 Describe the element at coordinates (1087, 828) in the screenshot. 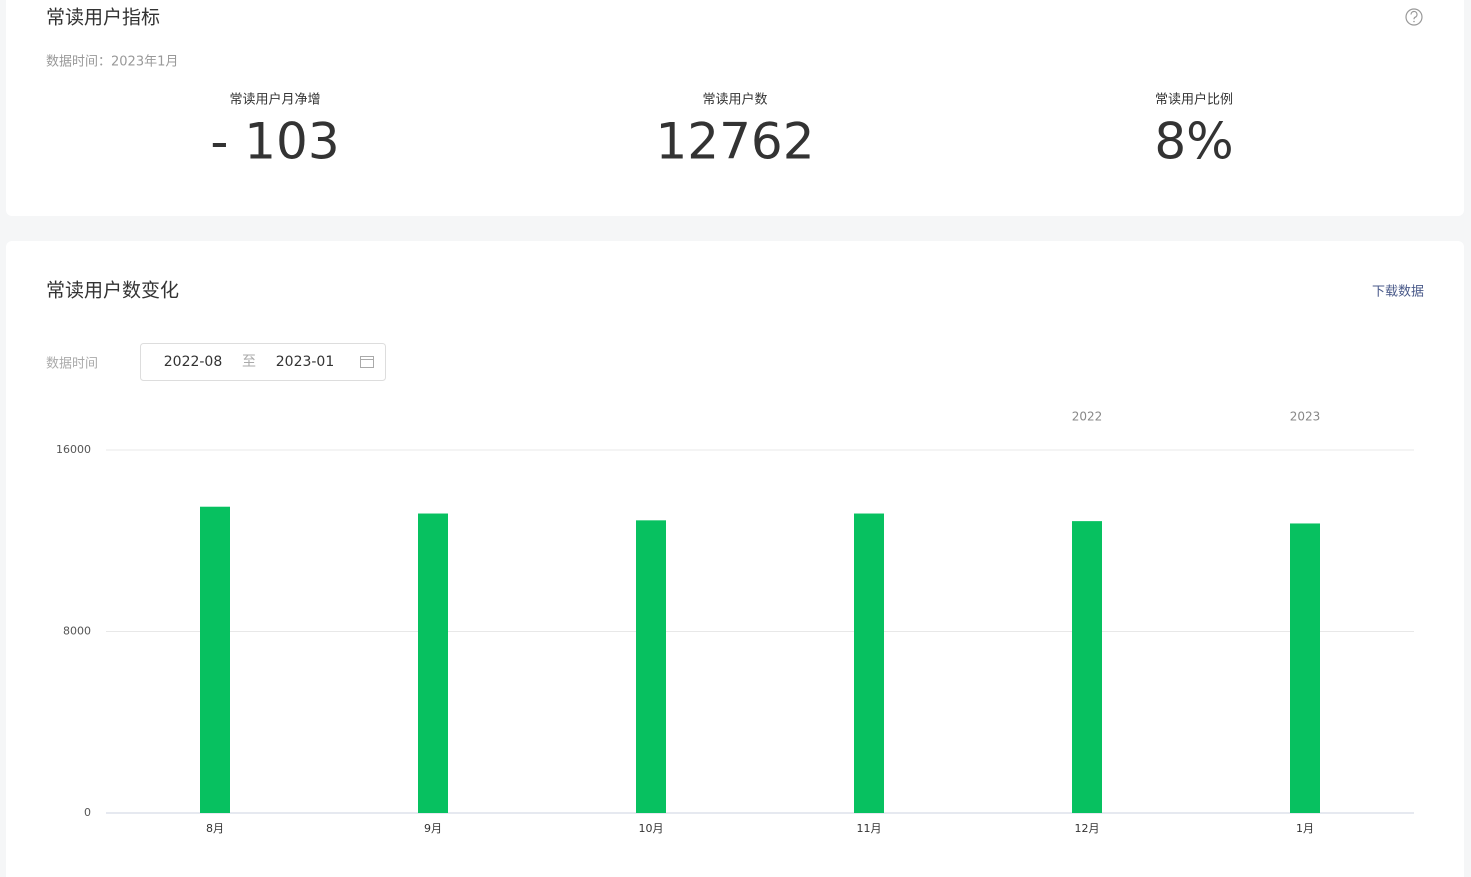

I see `x-tick-label: 12月` at that location.